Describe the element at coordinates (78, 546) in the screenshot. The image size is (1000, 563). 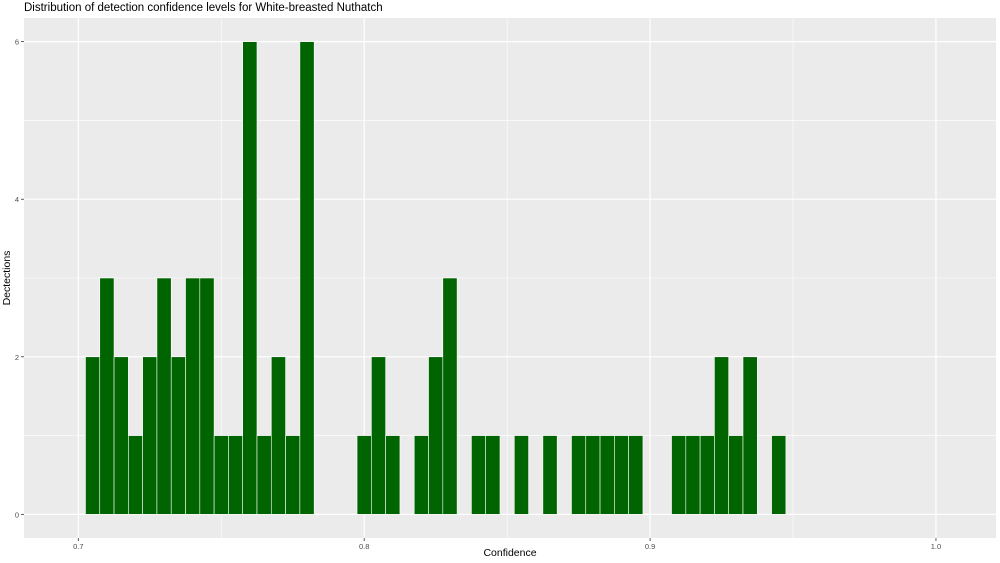
I see `x-tick-label: 0.7` at that location.